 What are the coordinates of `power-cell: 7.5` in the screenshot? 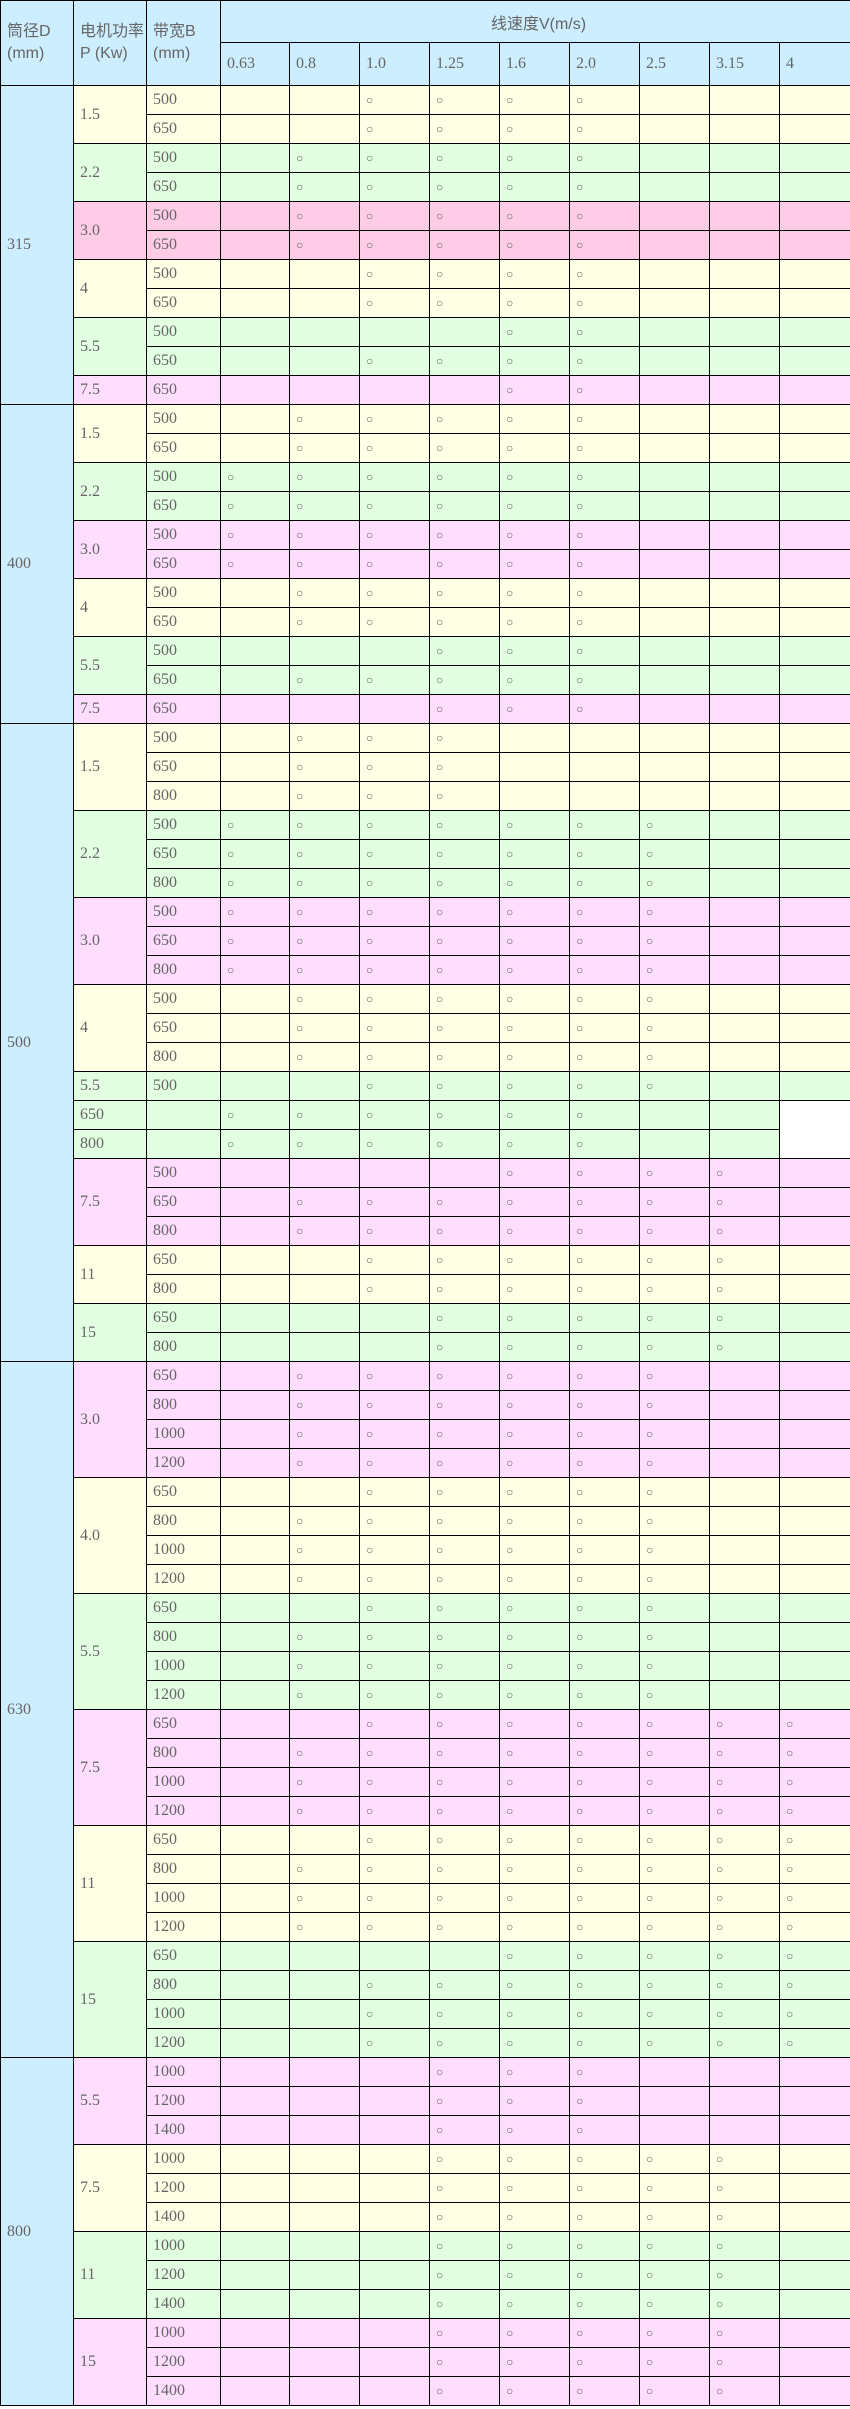 It's located at (110, 1767).